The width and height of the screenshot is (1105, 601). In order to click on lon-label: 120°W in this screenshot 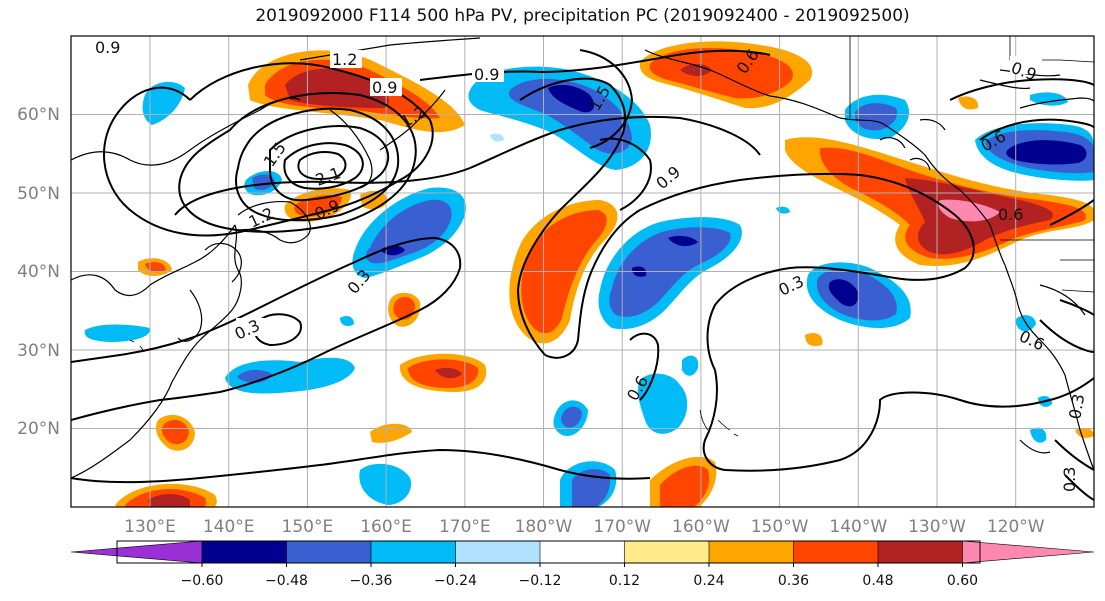, I will do `click(1016, 527)`.